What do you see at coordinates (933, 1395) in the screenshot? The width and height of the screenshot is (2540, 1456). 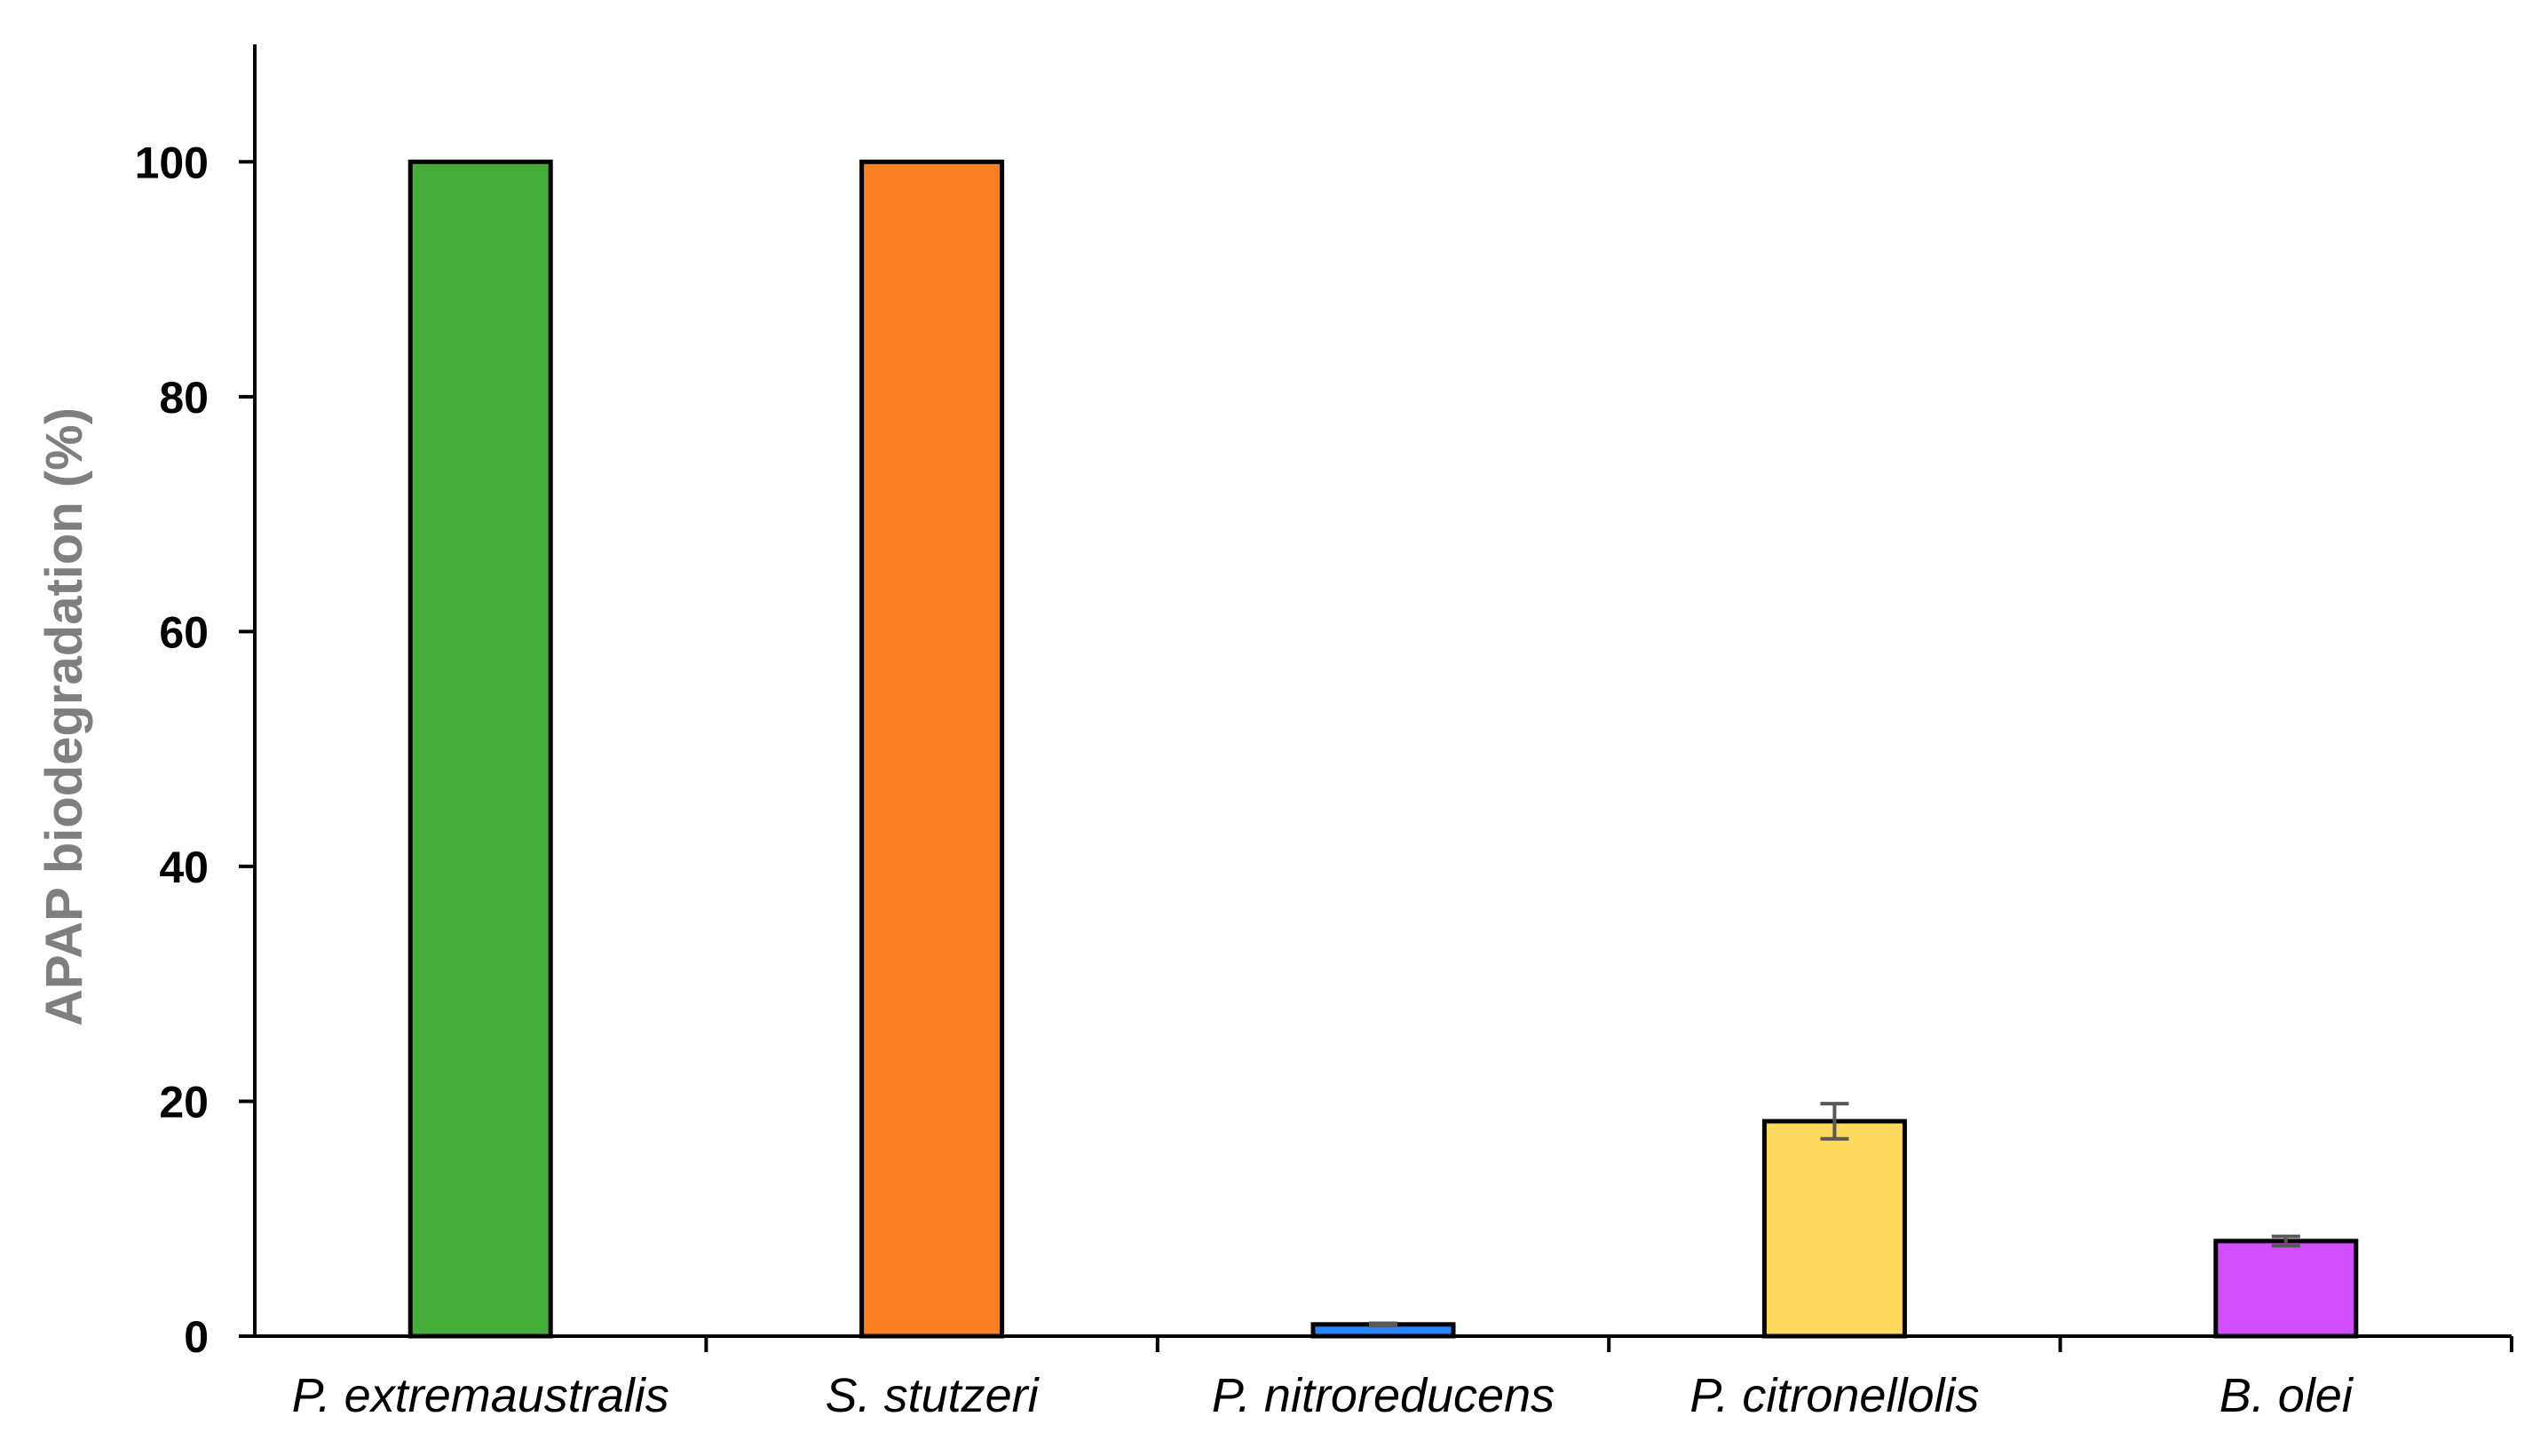 I see `category-label: S. stutzeri` at bounding box center [933, 1395].